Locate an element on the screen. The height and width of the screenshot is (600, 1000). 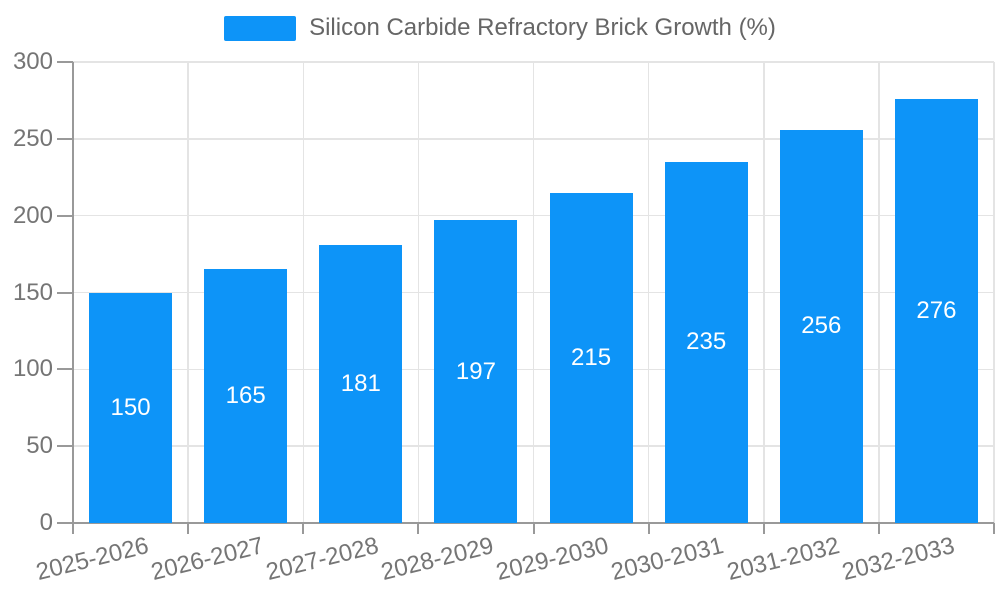
y-tick-label: 50 is located at coordinates (39, 446).